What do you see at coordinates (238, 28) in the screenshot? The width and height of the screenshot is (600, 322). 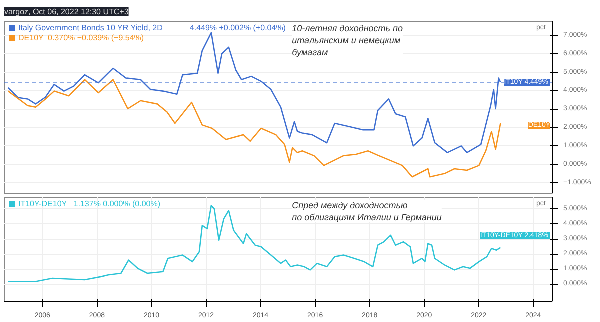 I see `annotation: 4.449% +0.002% (+0.04%)` at bounding box center [238, 28].